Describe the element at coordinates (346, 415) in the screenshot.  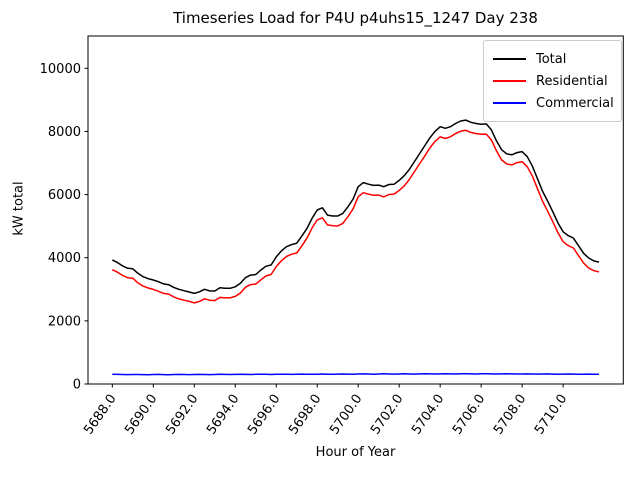
I see `x-tick-label: 5700.0` at that location.